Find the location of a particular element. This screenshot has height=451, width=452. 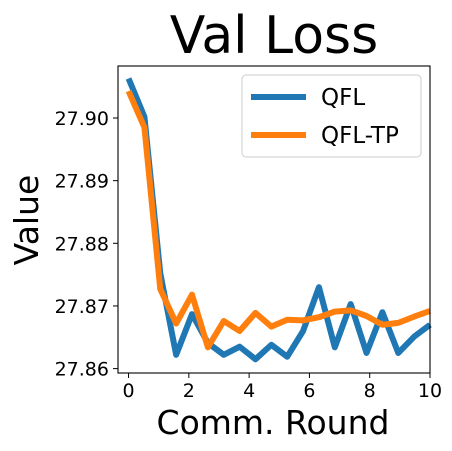

x-tick-label: 8 is located at coordinates (370, 391).